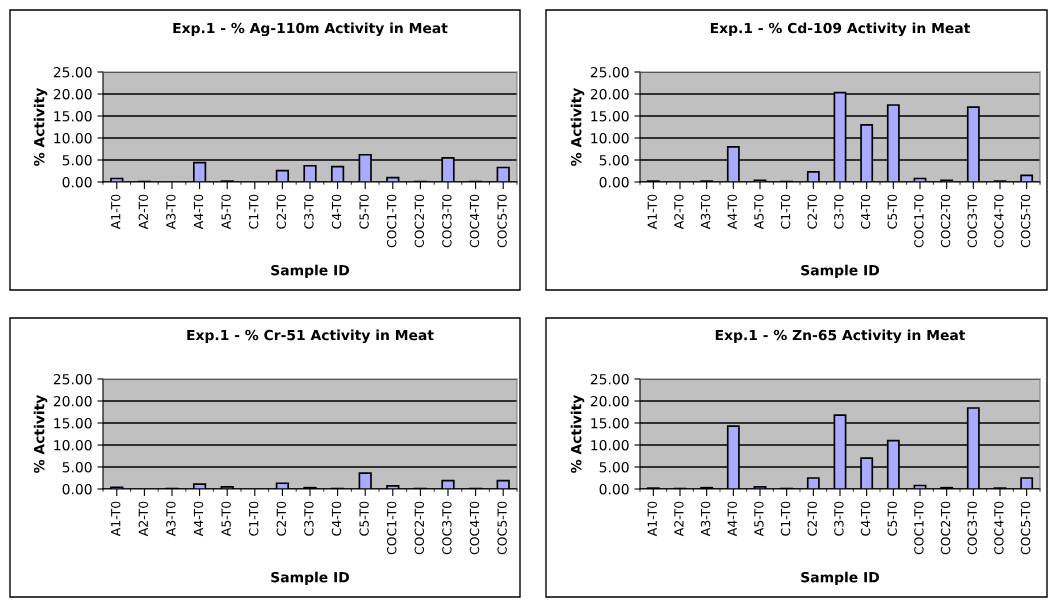 The width and height of the screenshot is (1057, 608). Describe the element at coordinates (310, 336) in the screenshot. I see `chart-title: Exp.1 - % Cr-51 Activity in Meat` at that location.